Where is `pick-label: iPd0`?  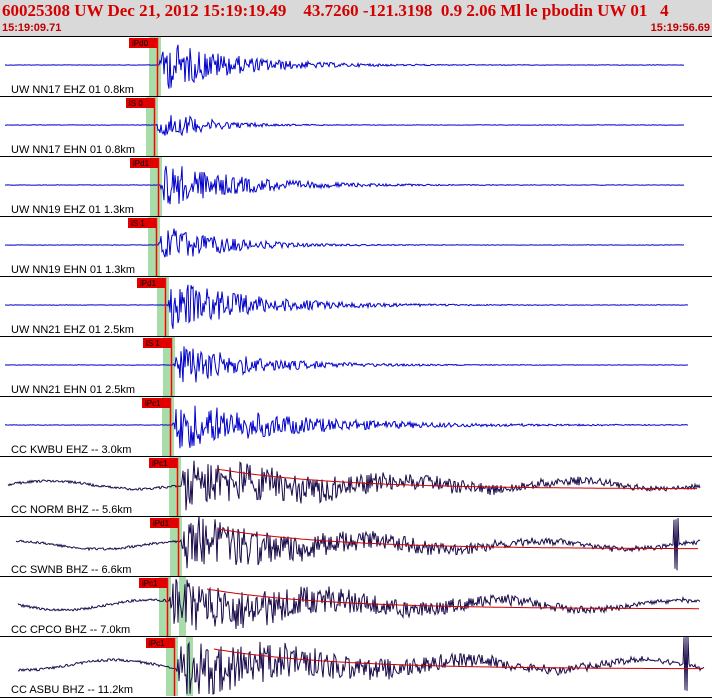 pick-label: iPd0 is located at coordinates (140, 43).